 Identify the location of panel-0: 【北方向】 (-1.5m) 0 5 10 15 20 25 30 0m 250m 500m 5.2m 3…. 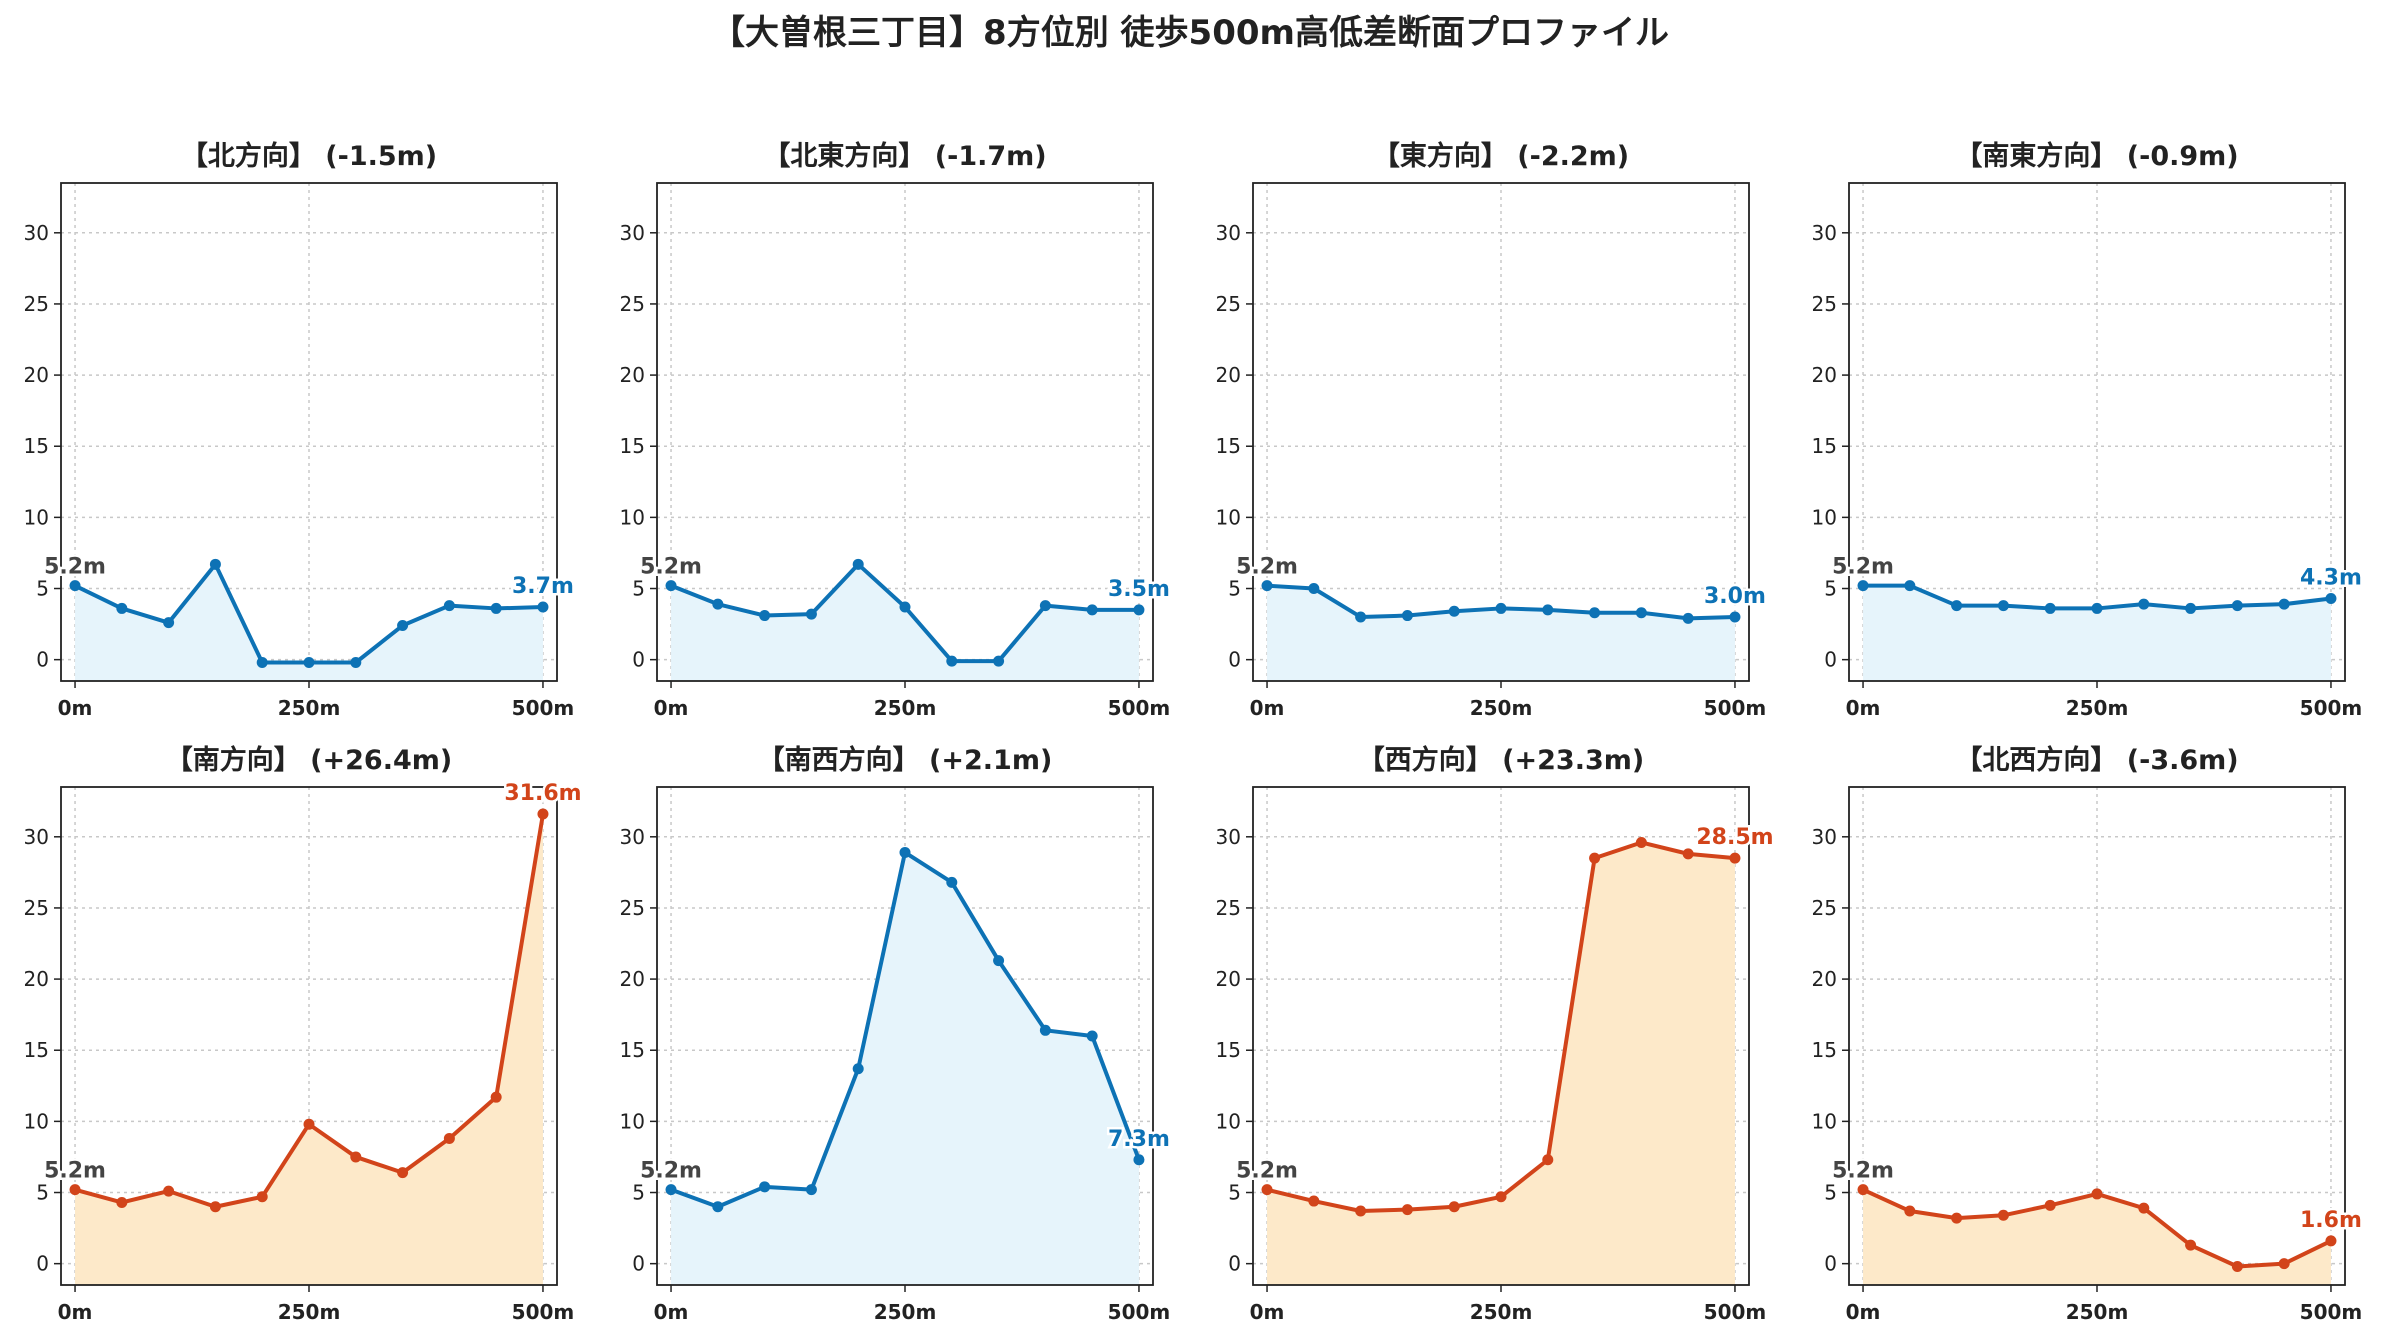
(300, 430).